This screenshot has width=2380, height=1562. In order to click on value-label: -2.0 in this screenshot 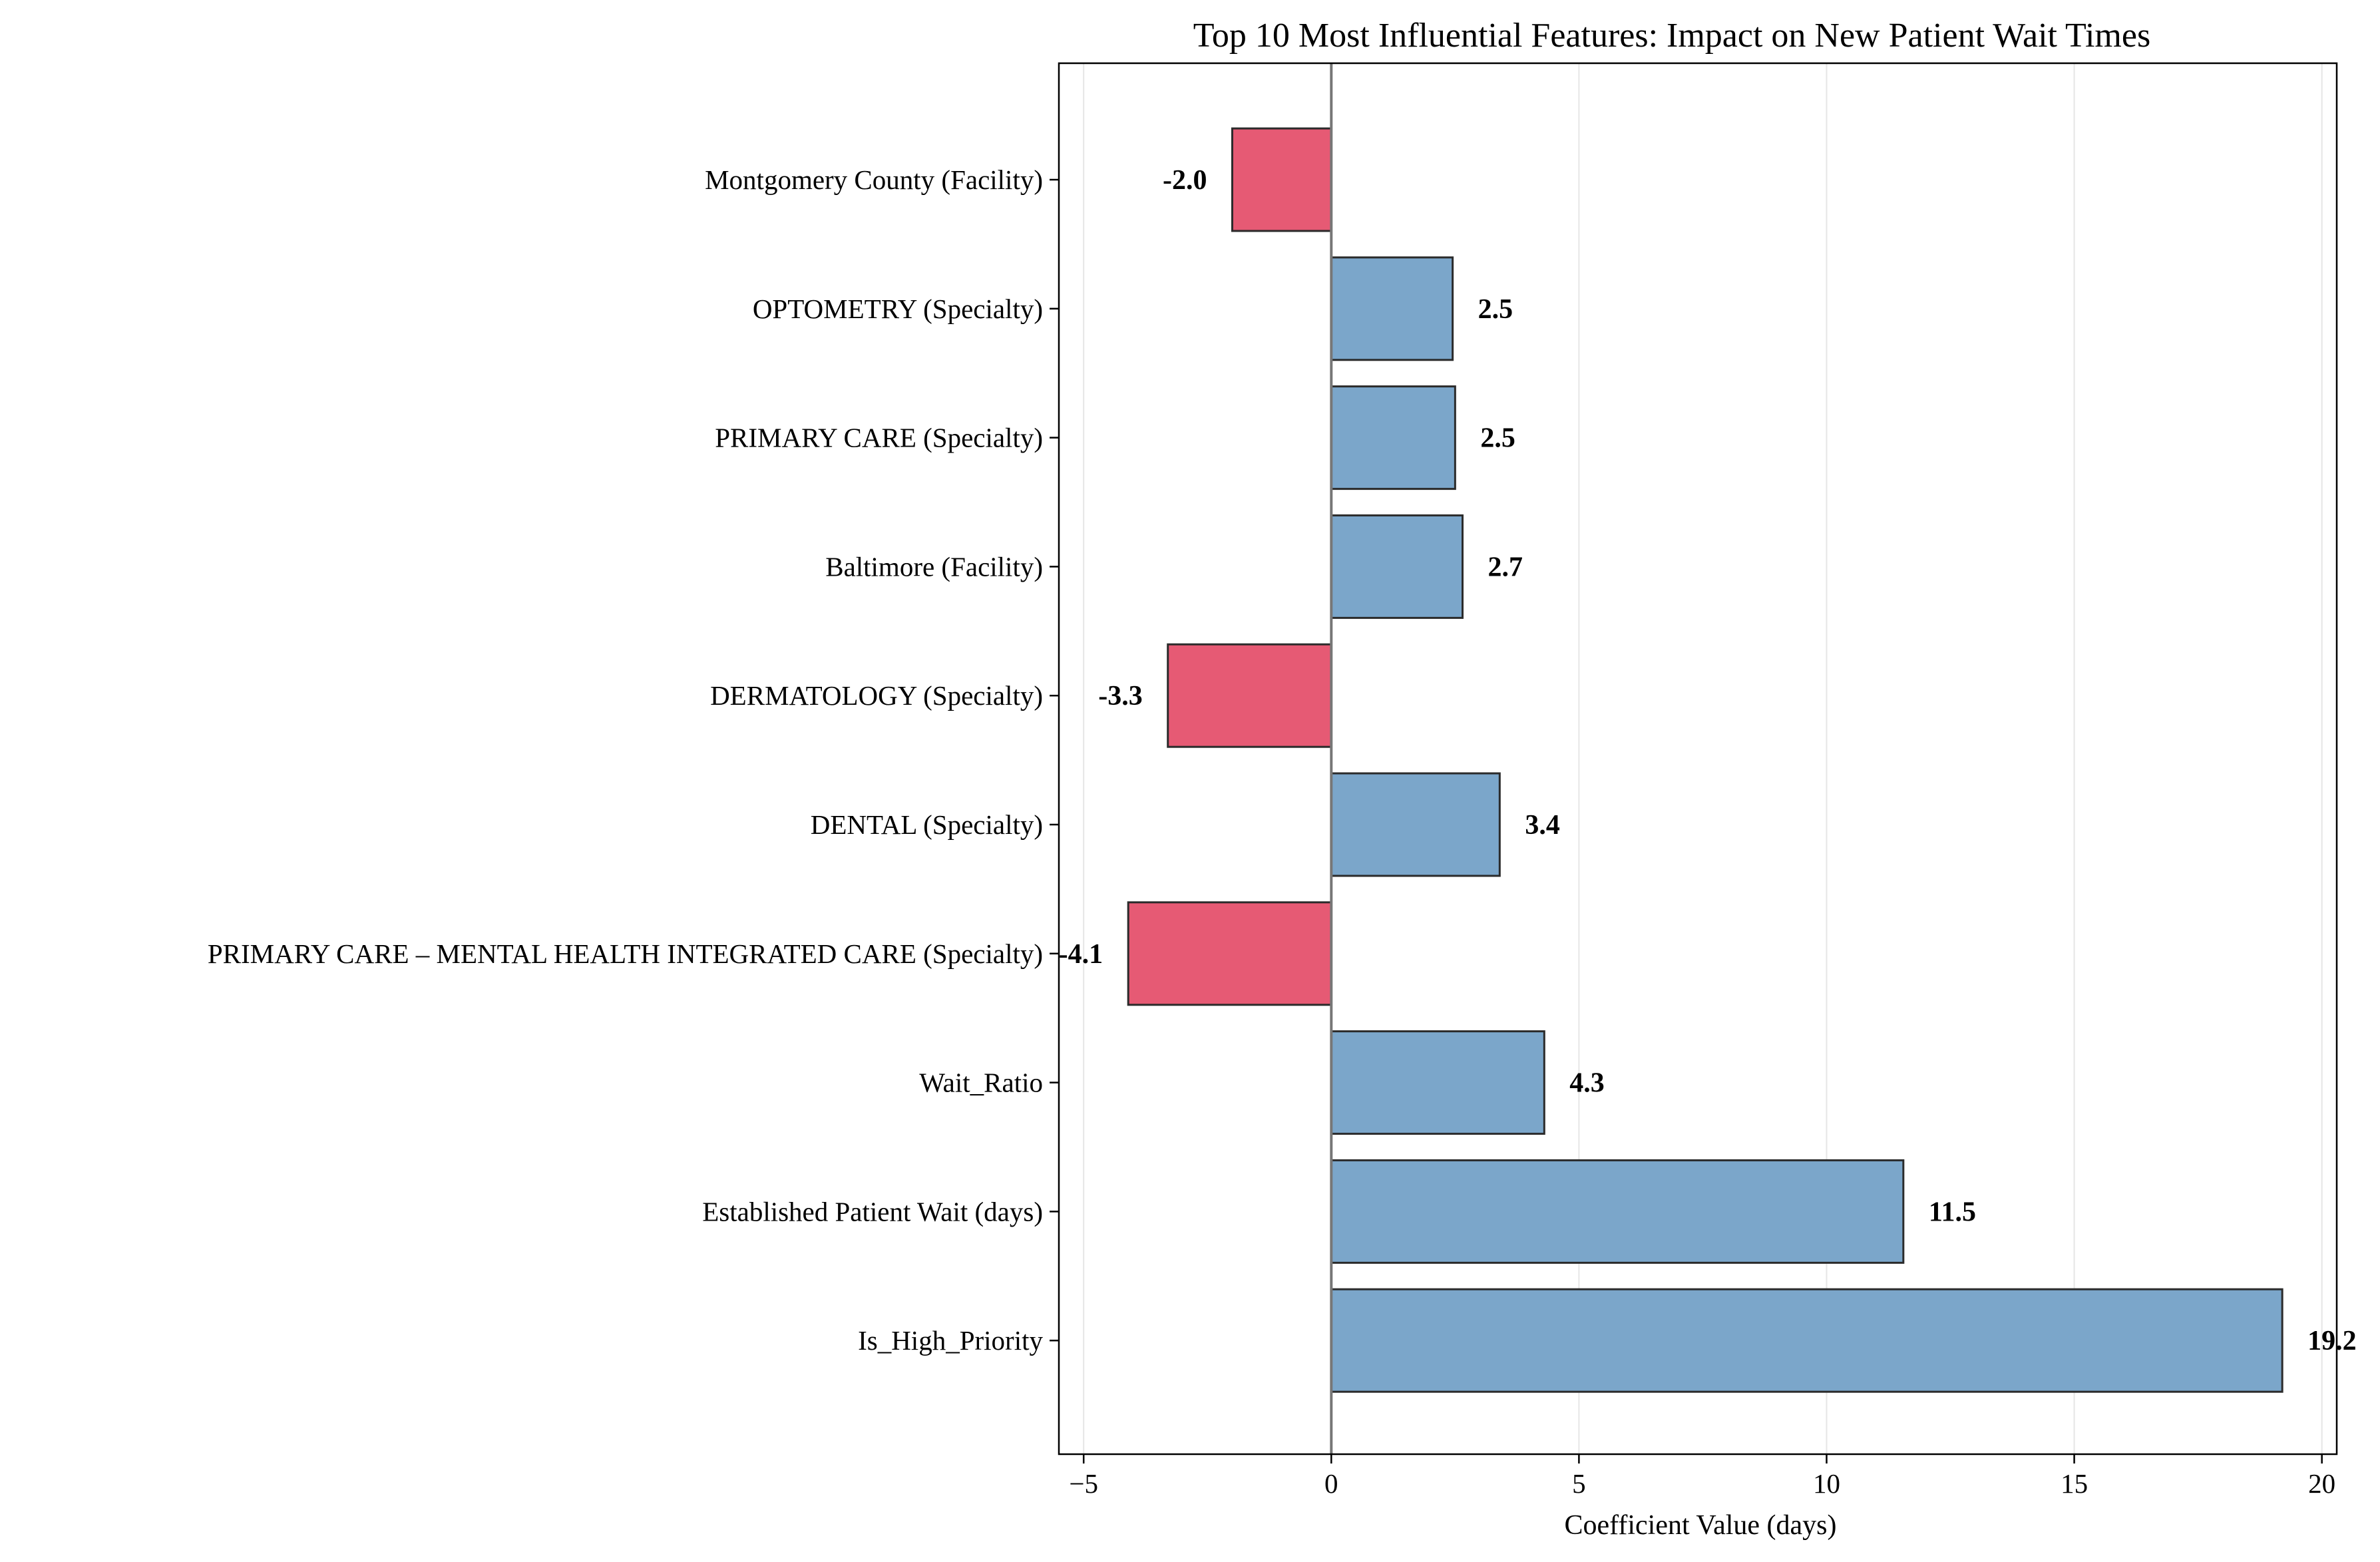, I will do `click(1185, 180)`.